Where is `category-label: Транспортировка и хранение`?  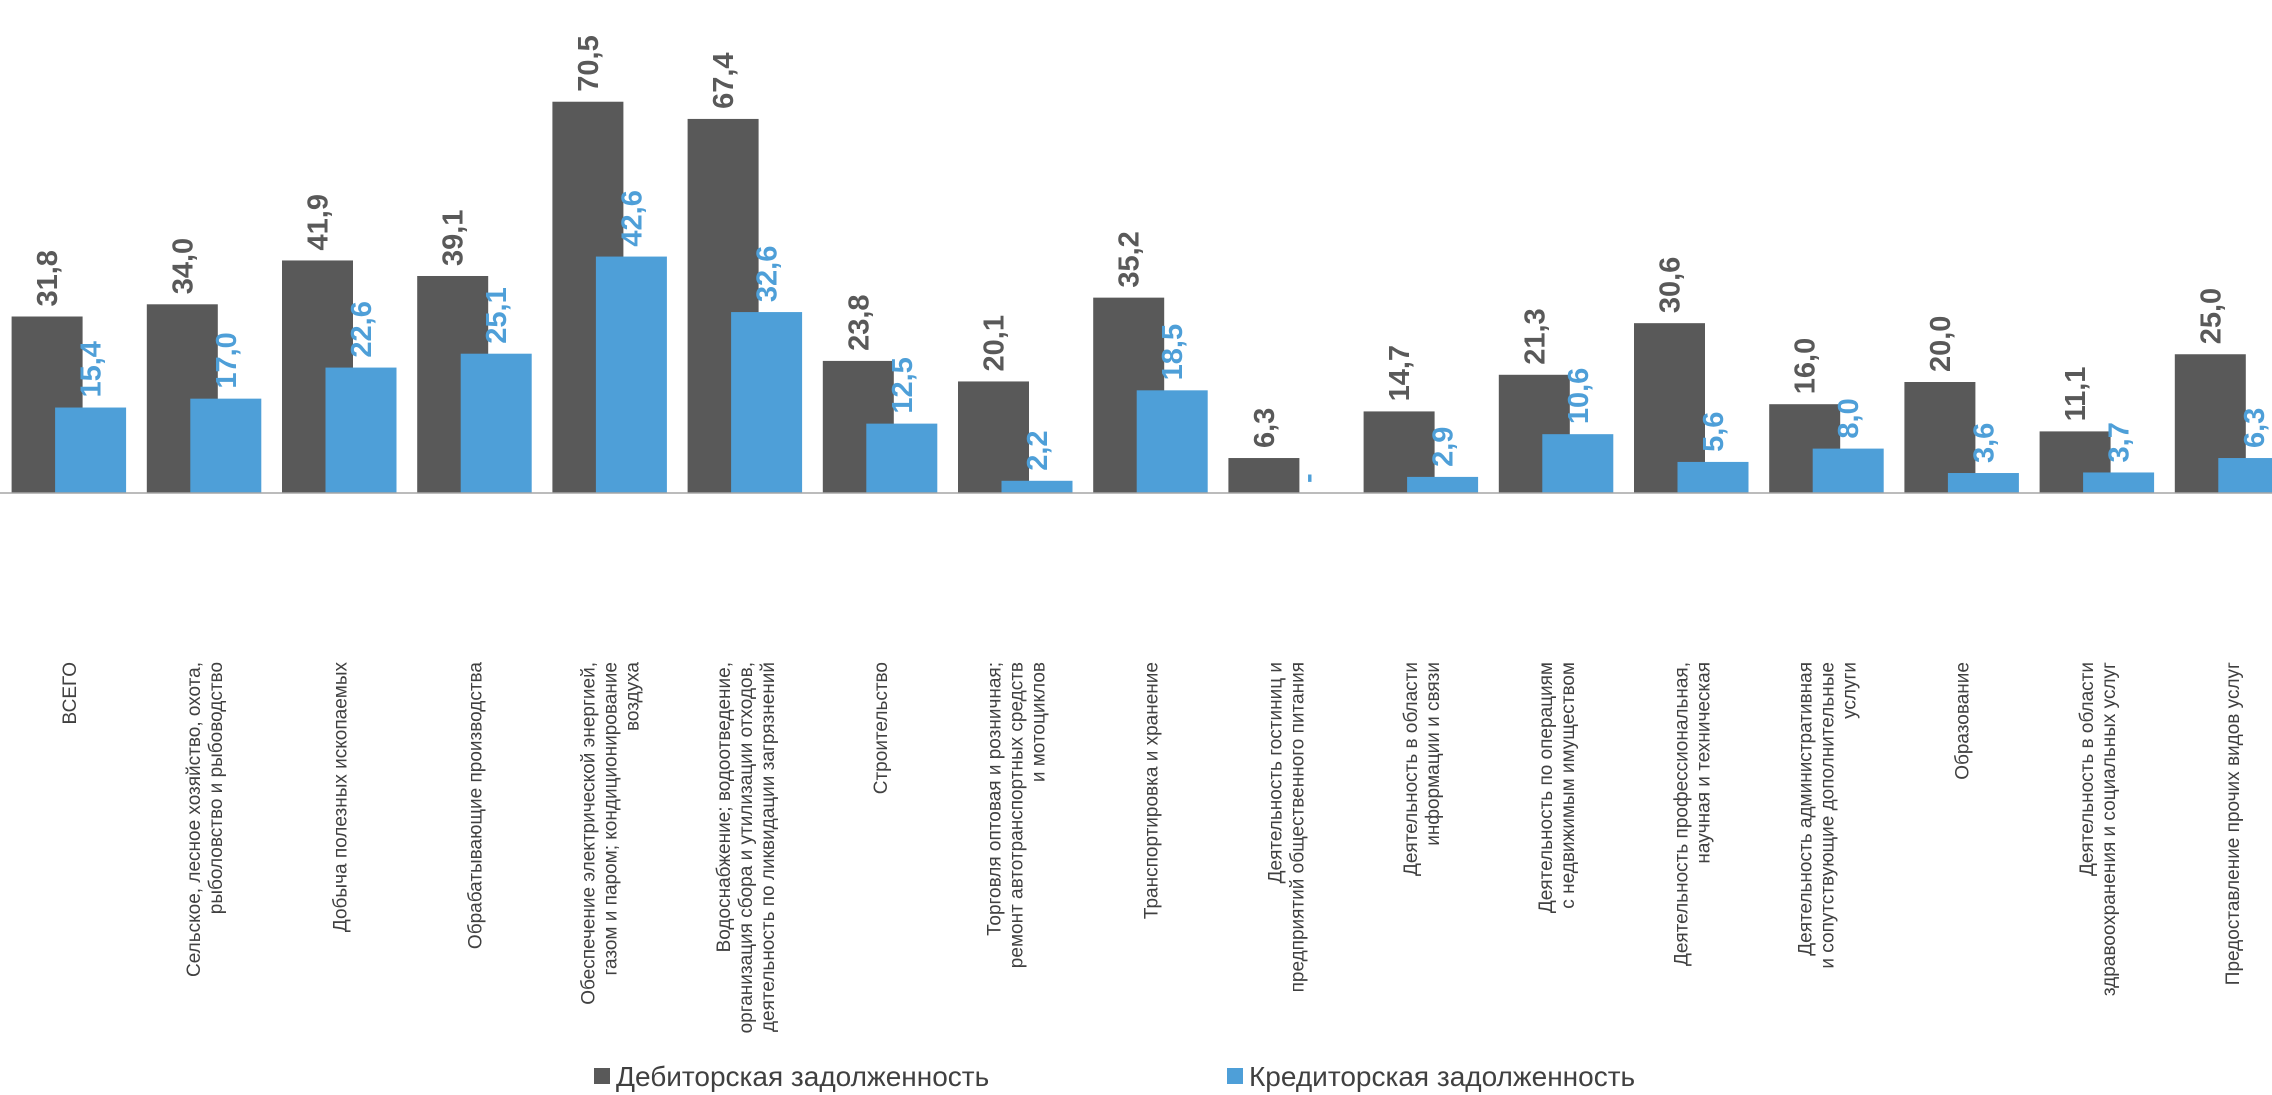
category-label: Транспортировка и хранение is located at coordinates (1151, 790).